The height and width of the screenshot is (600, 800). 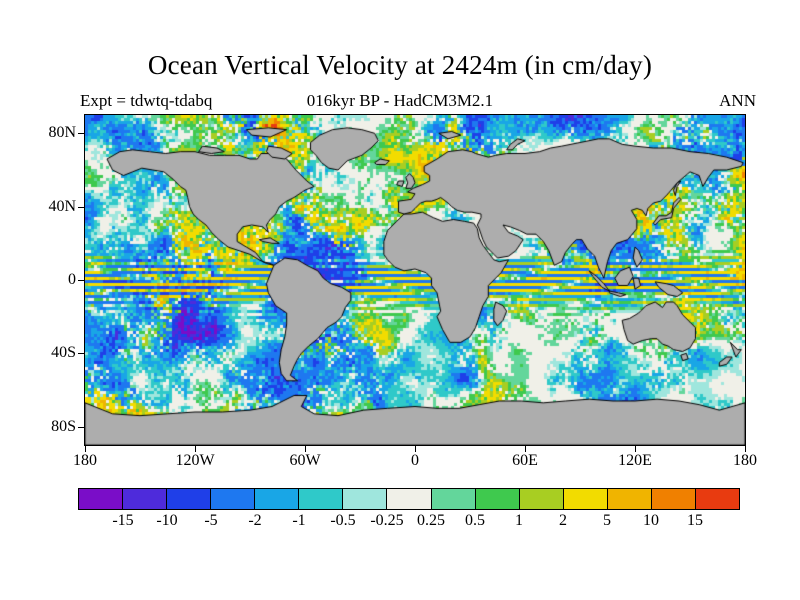 I want to click on colorbar, so click(x=409, y=499).